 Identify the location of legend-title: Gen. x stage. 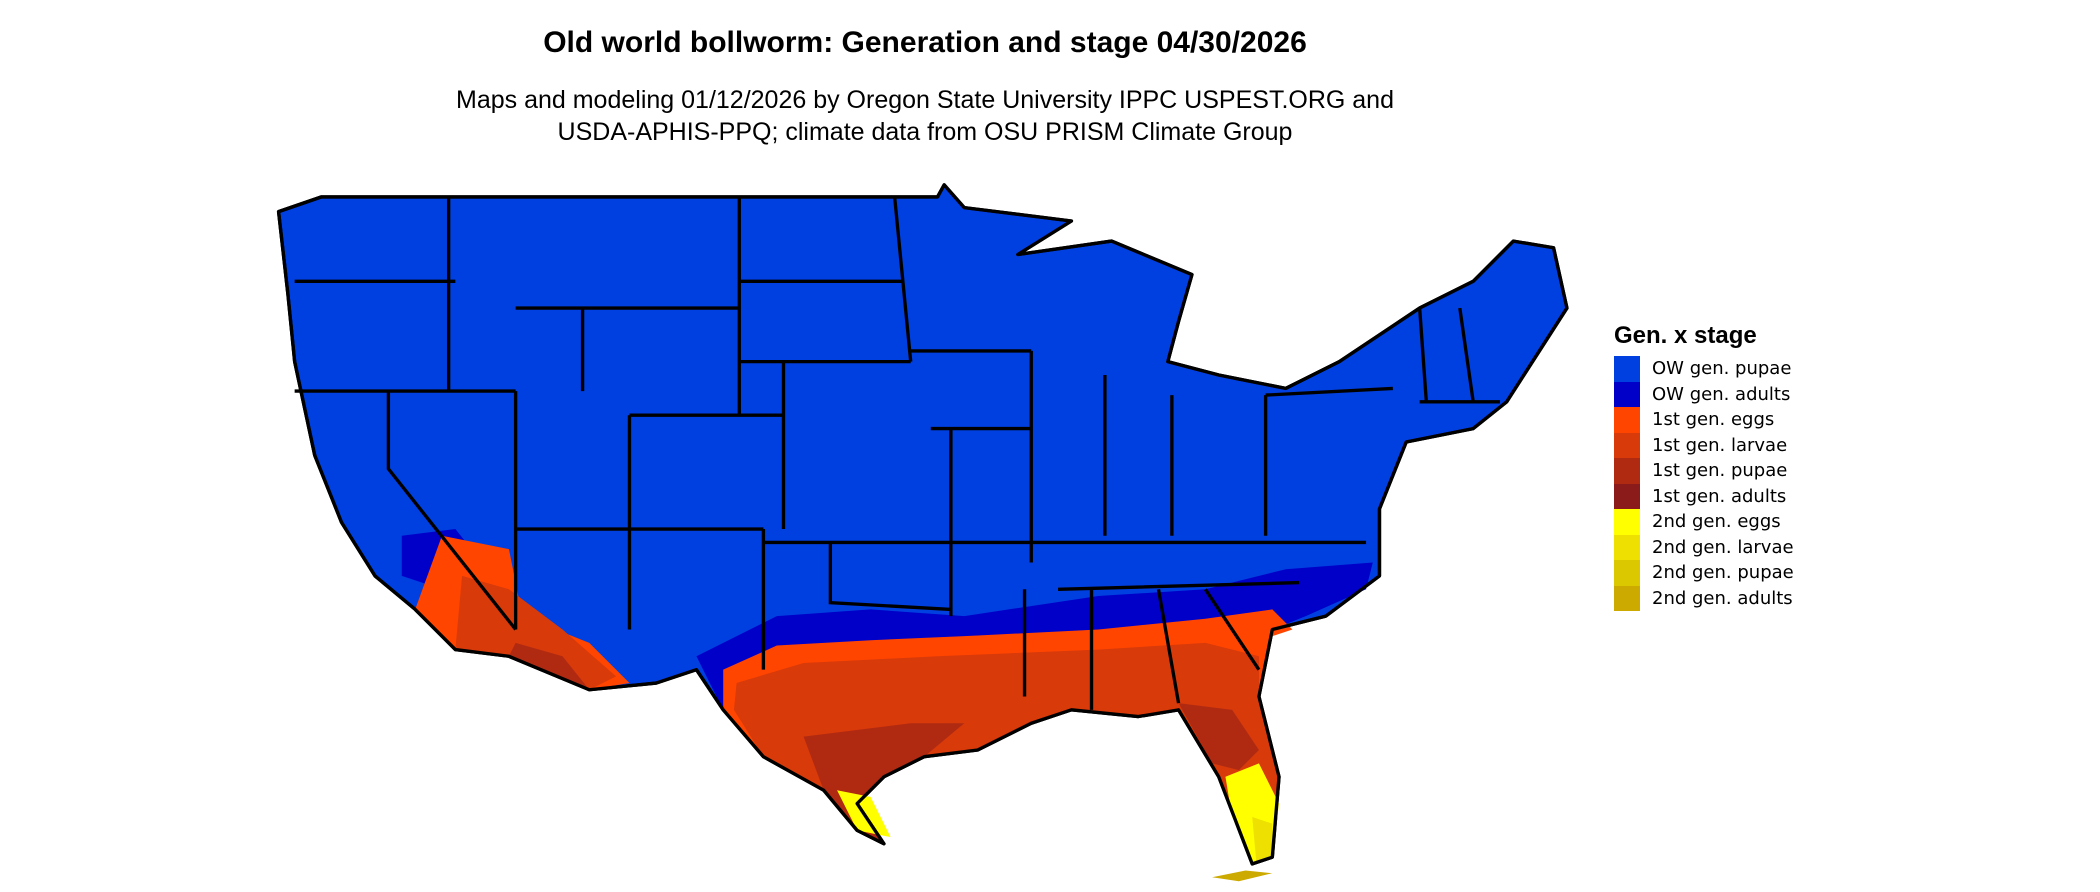
(1685, 335).